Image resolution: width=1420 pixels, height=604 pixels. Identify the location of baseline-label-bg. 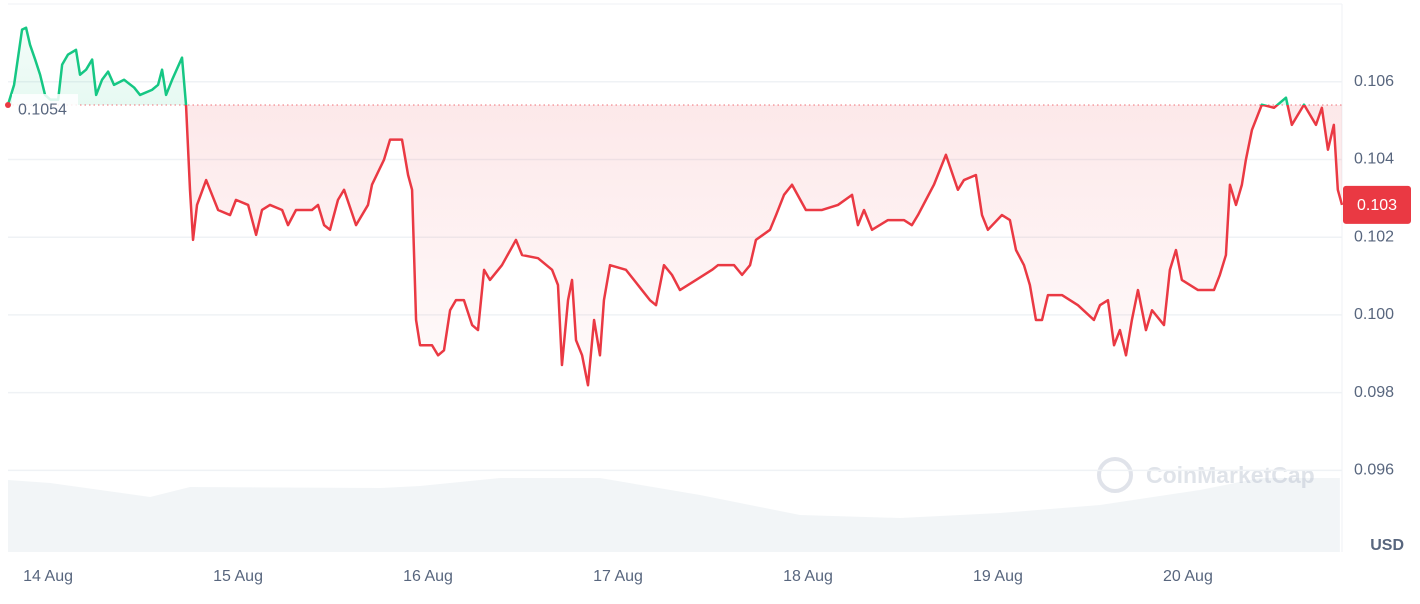
(45, 105).